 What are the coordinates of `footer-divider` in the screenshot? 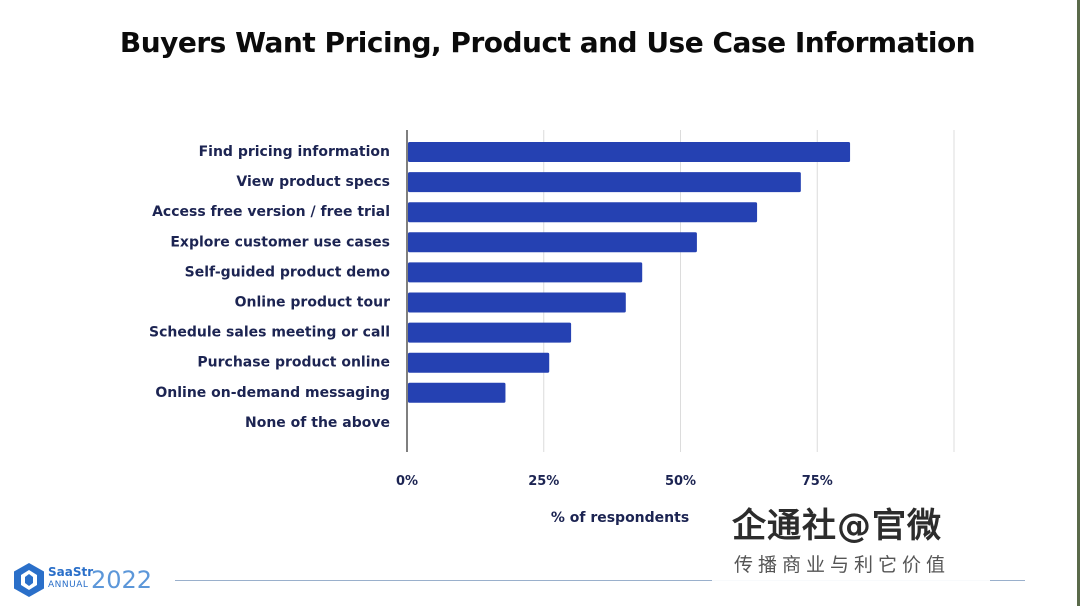 It's located at (600, 580).